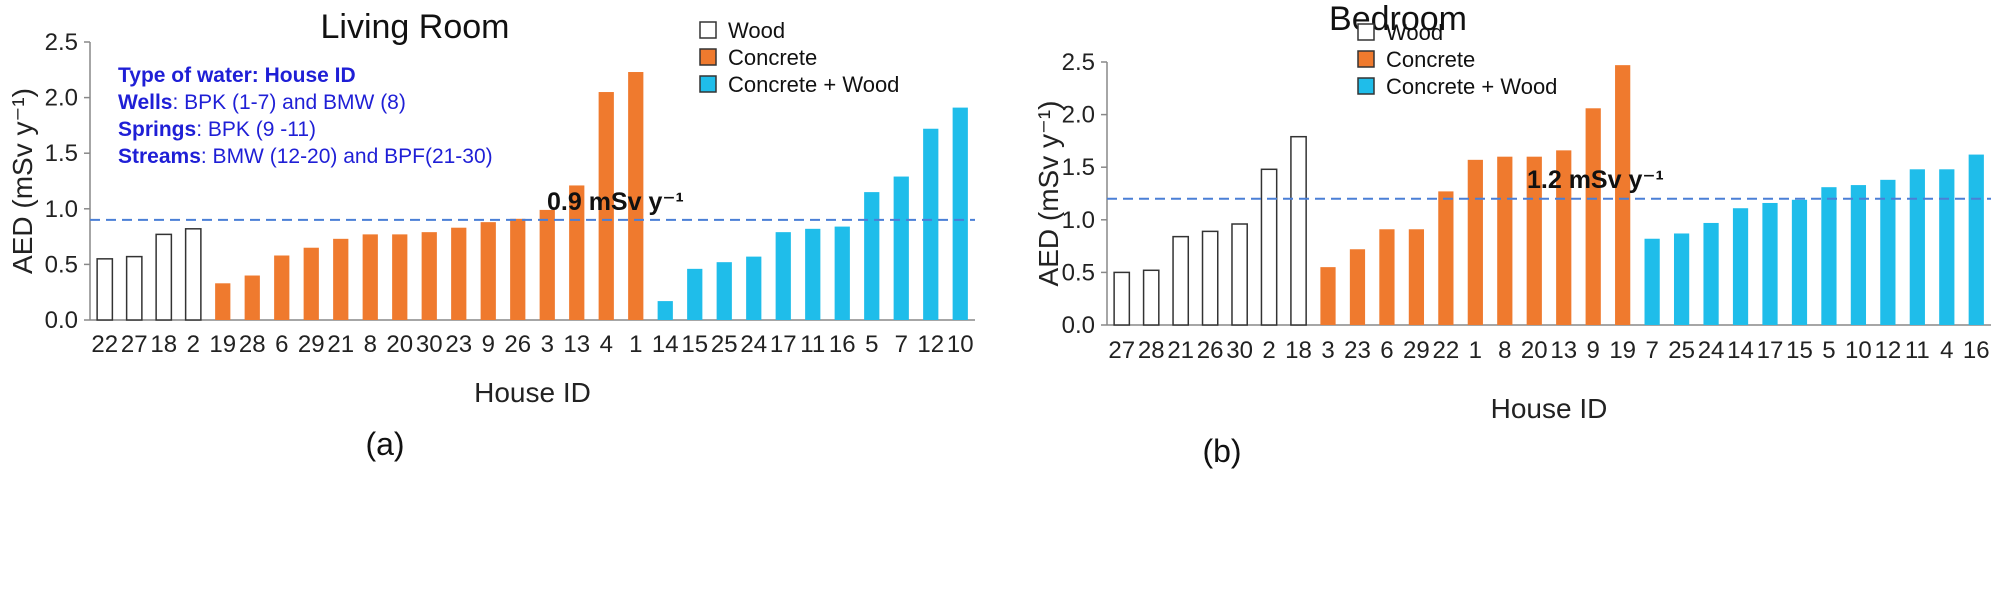  I want to click on y-tick-label: 1.0, so click(1078, 220).